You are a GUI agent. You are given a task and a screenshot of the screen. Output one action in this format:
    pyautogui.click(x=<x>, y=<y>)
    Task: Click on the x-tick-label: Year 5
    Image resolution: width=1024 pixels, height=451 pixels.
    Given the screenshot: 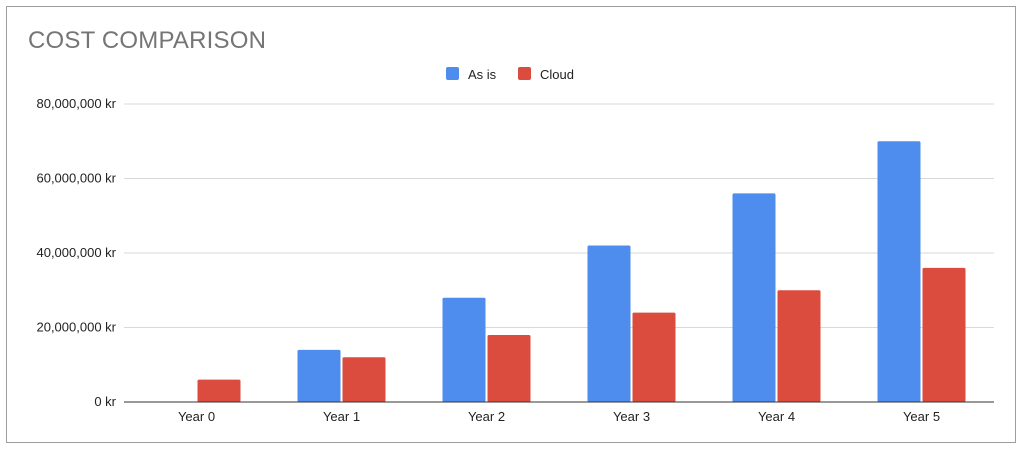 What is the action you would take?
    pyautogui.click(x=921, y=416)
    